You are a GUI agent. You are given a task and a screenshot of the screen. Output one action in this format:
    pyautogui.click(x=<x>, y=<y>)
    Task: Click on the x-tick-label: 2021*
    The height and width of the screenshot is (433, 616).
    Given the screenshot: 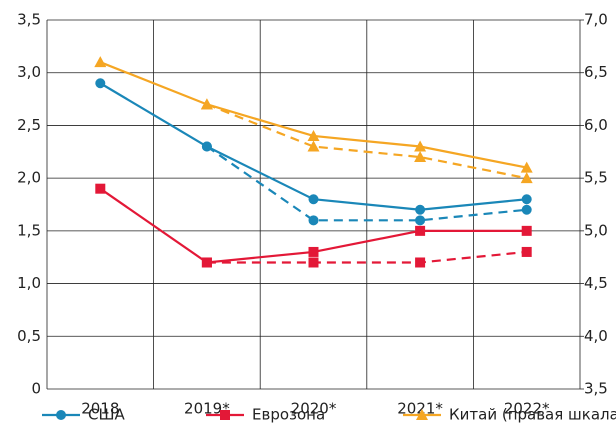 What is the action you would take?
    pyautogui.click(x=420, y=409)
    